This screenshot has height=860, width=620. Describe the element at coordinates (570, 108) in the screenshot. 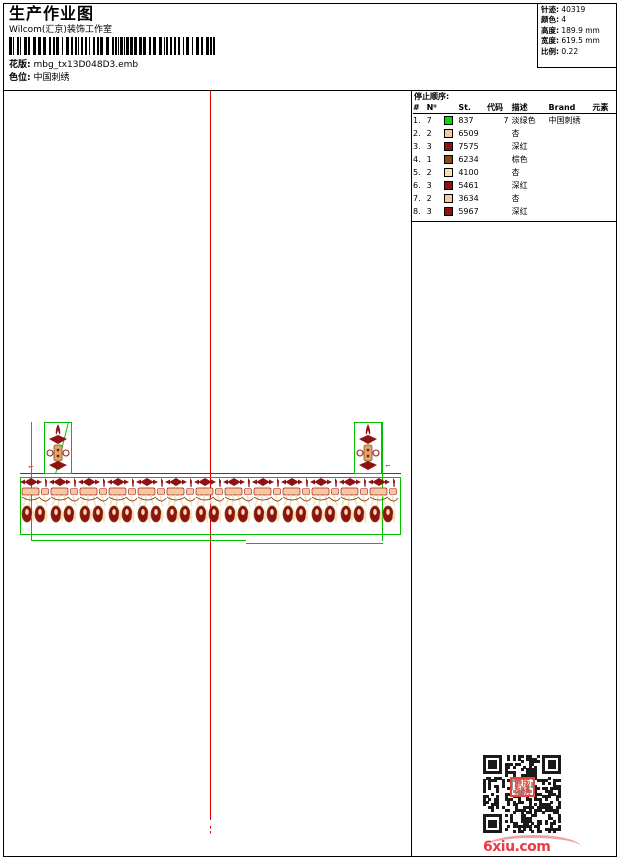

I see `col-brand: Brand` at that location.